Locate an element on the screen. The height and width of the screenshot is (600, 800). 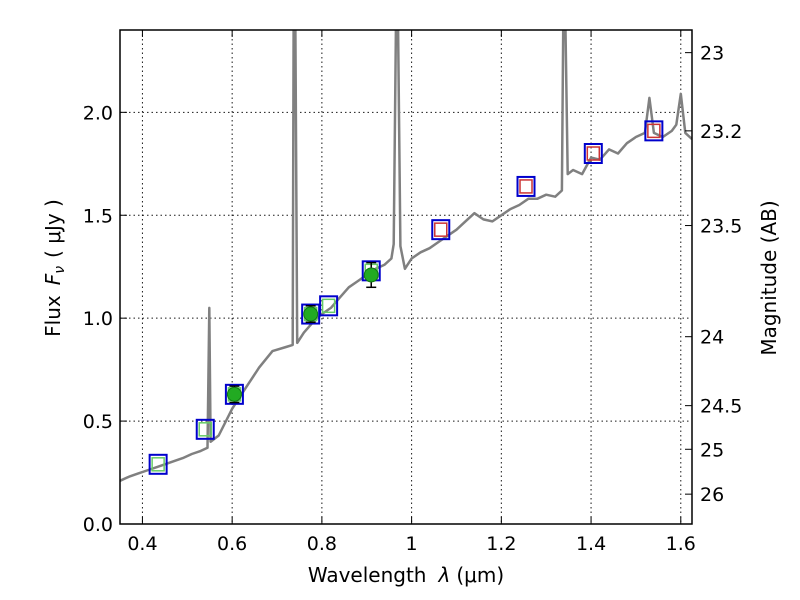
y-tick-label: 1.0 is located at coordinates (98, 319).